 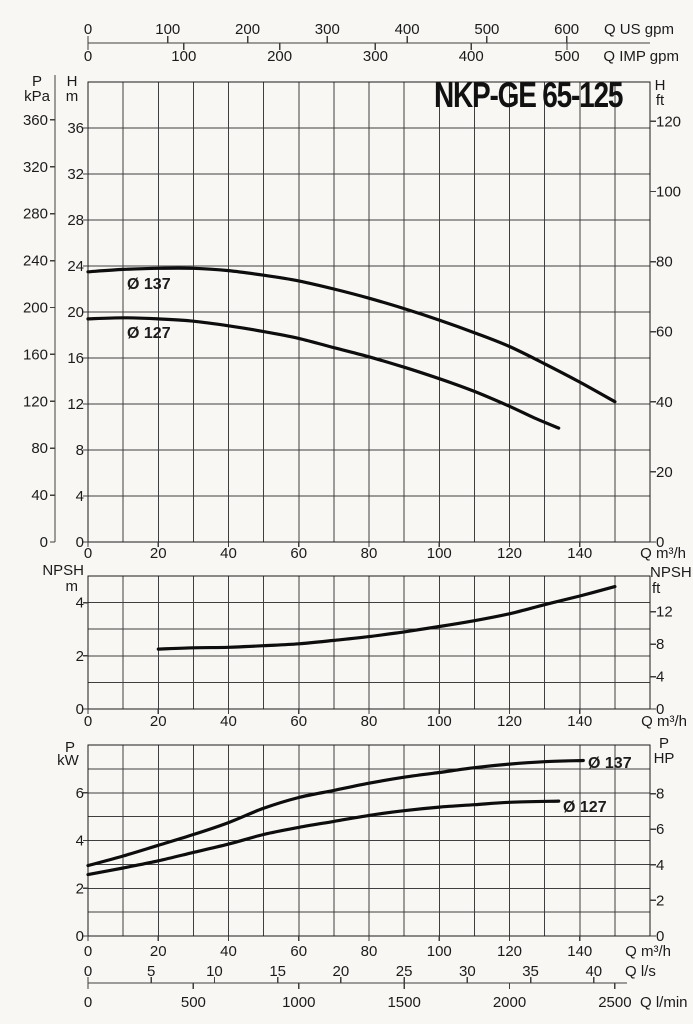 What do you see at coordinates (639, 29) in the screenshot?
I see `axis-unit-label: Q US gpm` at bounding box center [639, 29].